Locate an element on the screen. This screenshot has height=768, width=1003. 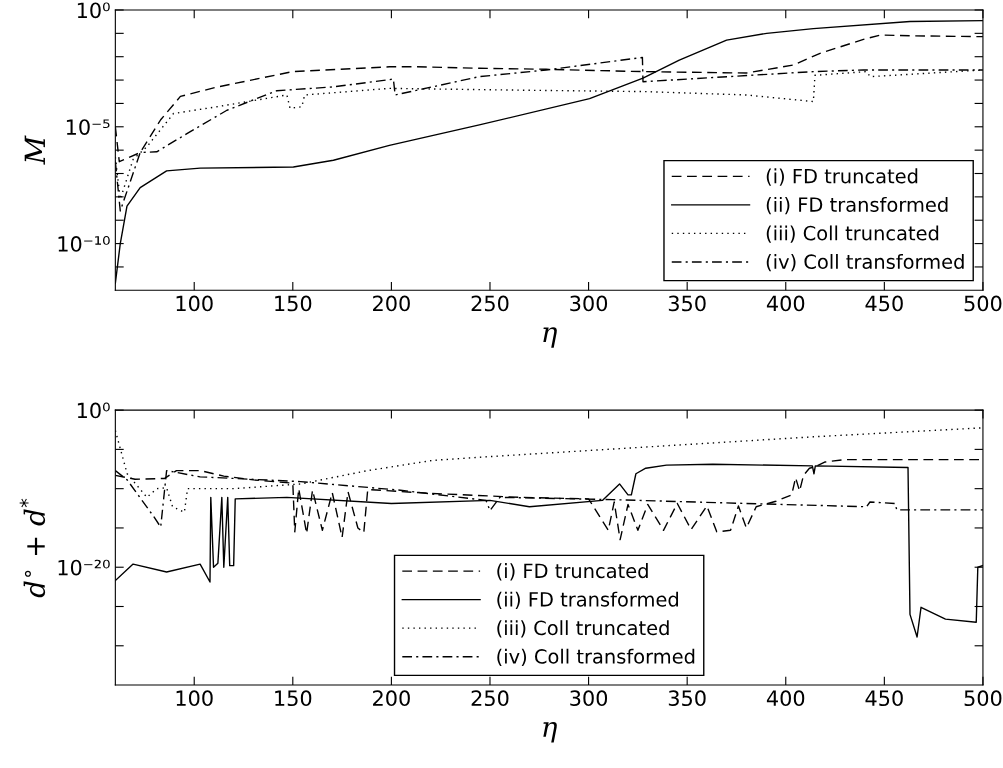
y-axis-title: M is located at coordinates (34, 150).